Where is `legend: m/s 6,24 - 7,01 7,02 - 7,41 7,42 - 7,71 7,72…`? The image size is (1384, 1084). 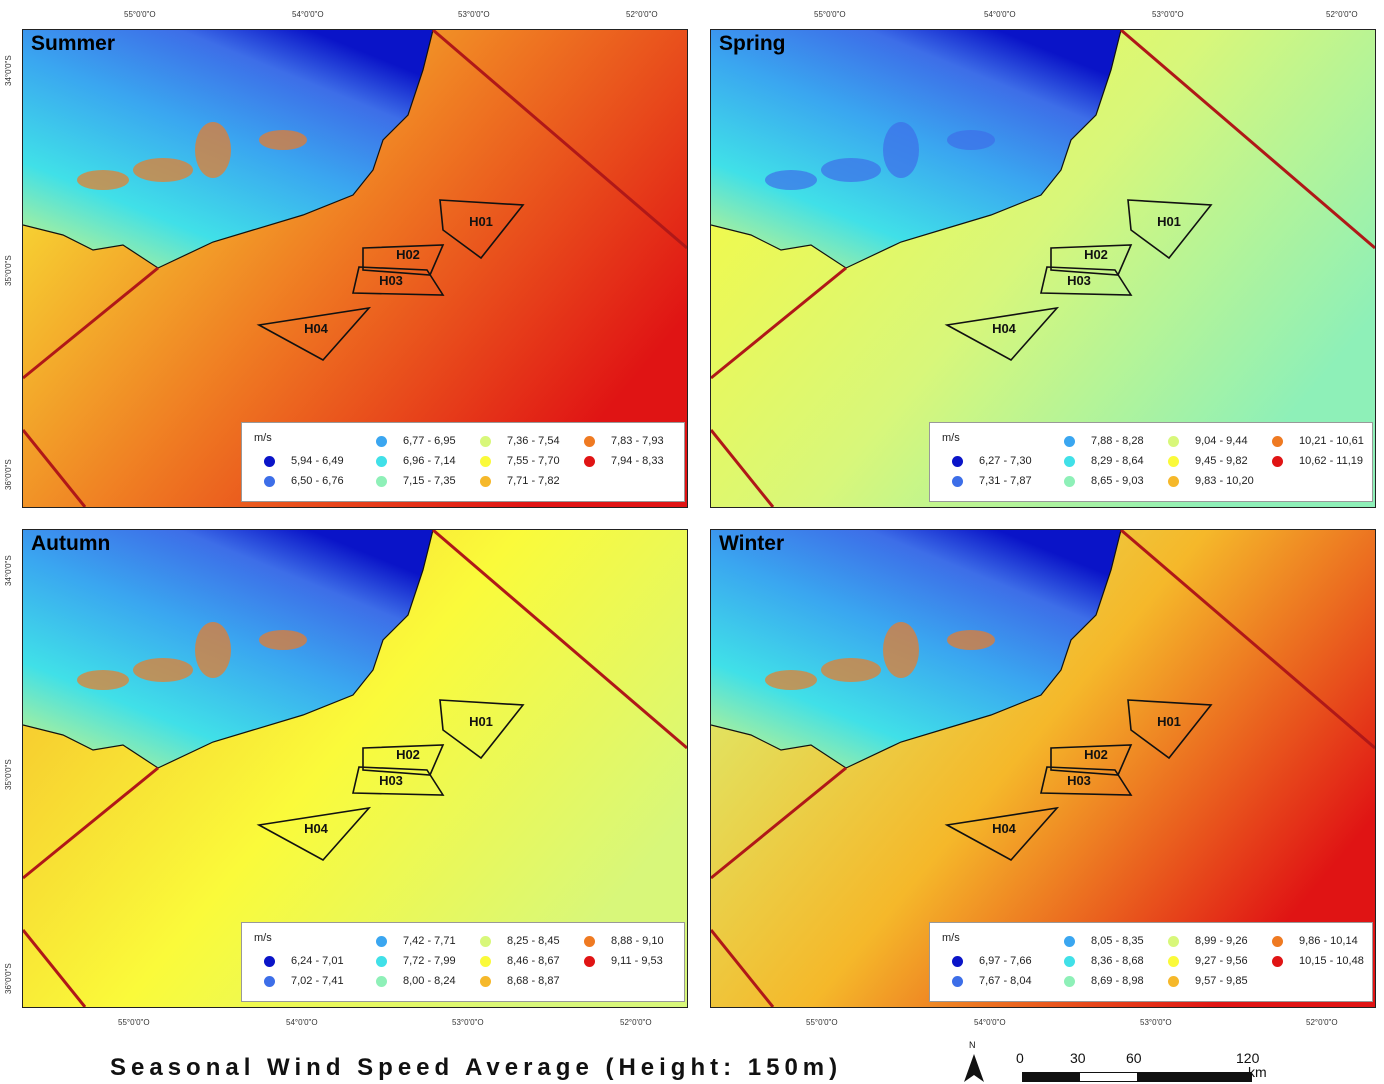
legend: m/s 6,24 - 7,01 7,02 - 7,41 7,42 - 7,71 7,72… is located at coordinates (463, 962).